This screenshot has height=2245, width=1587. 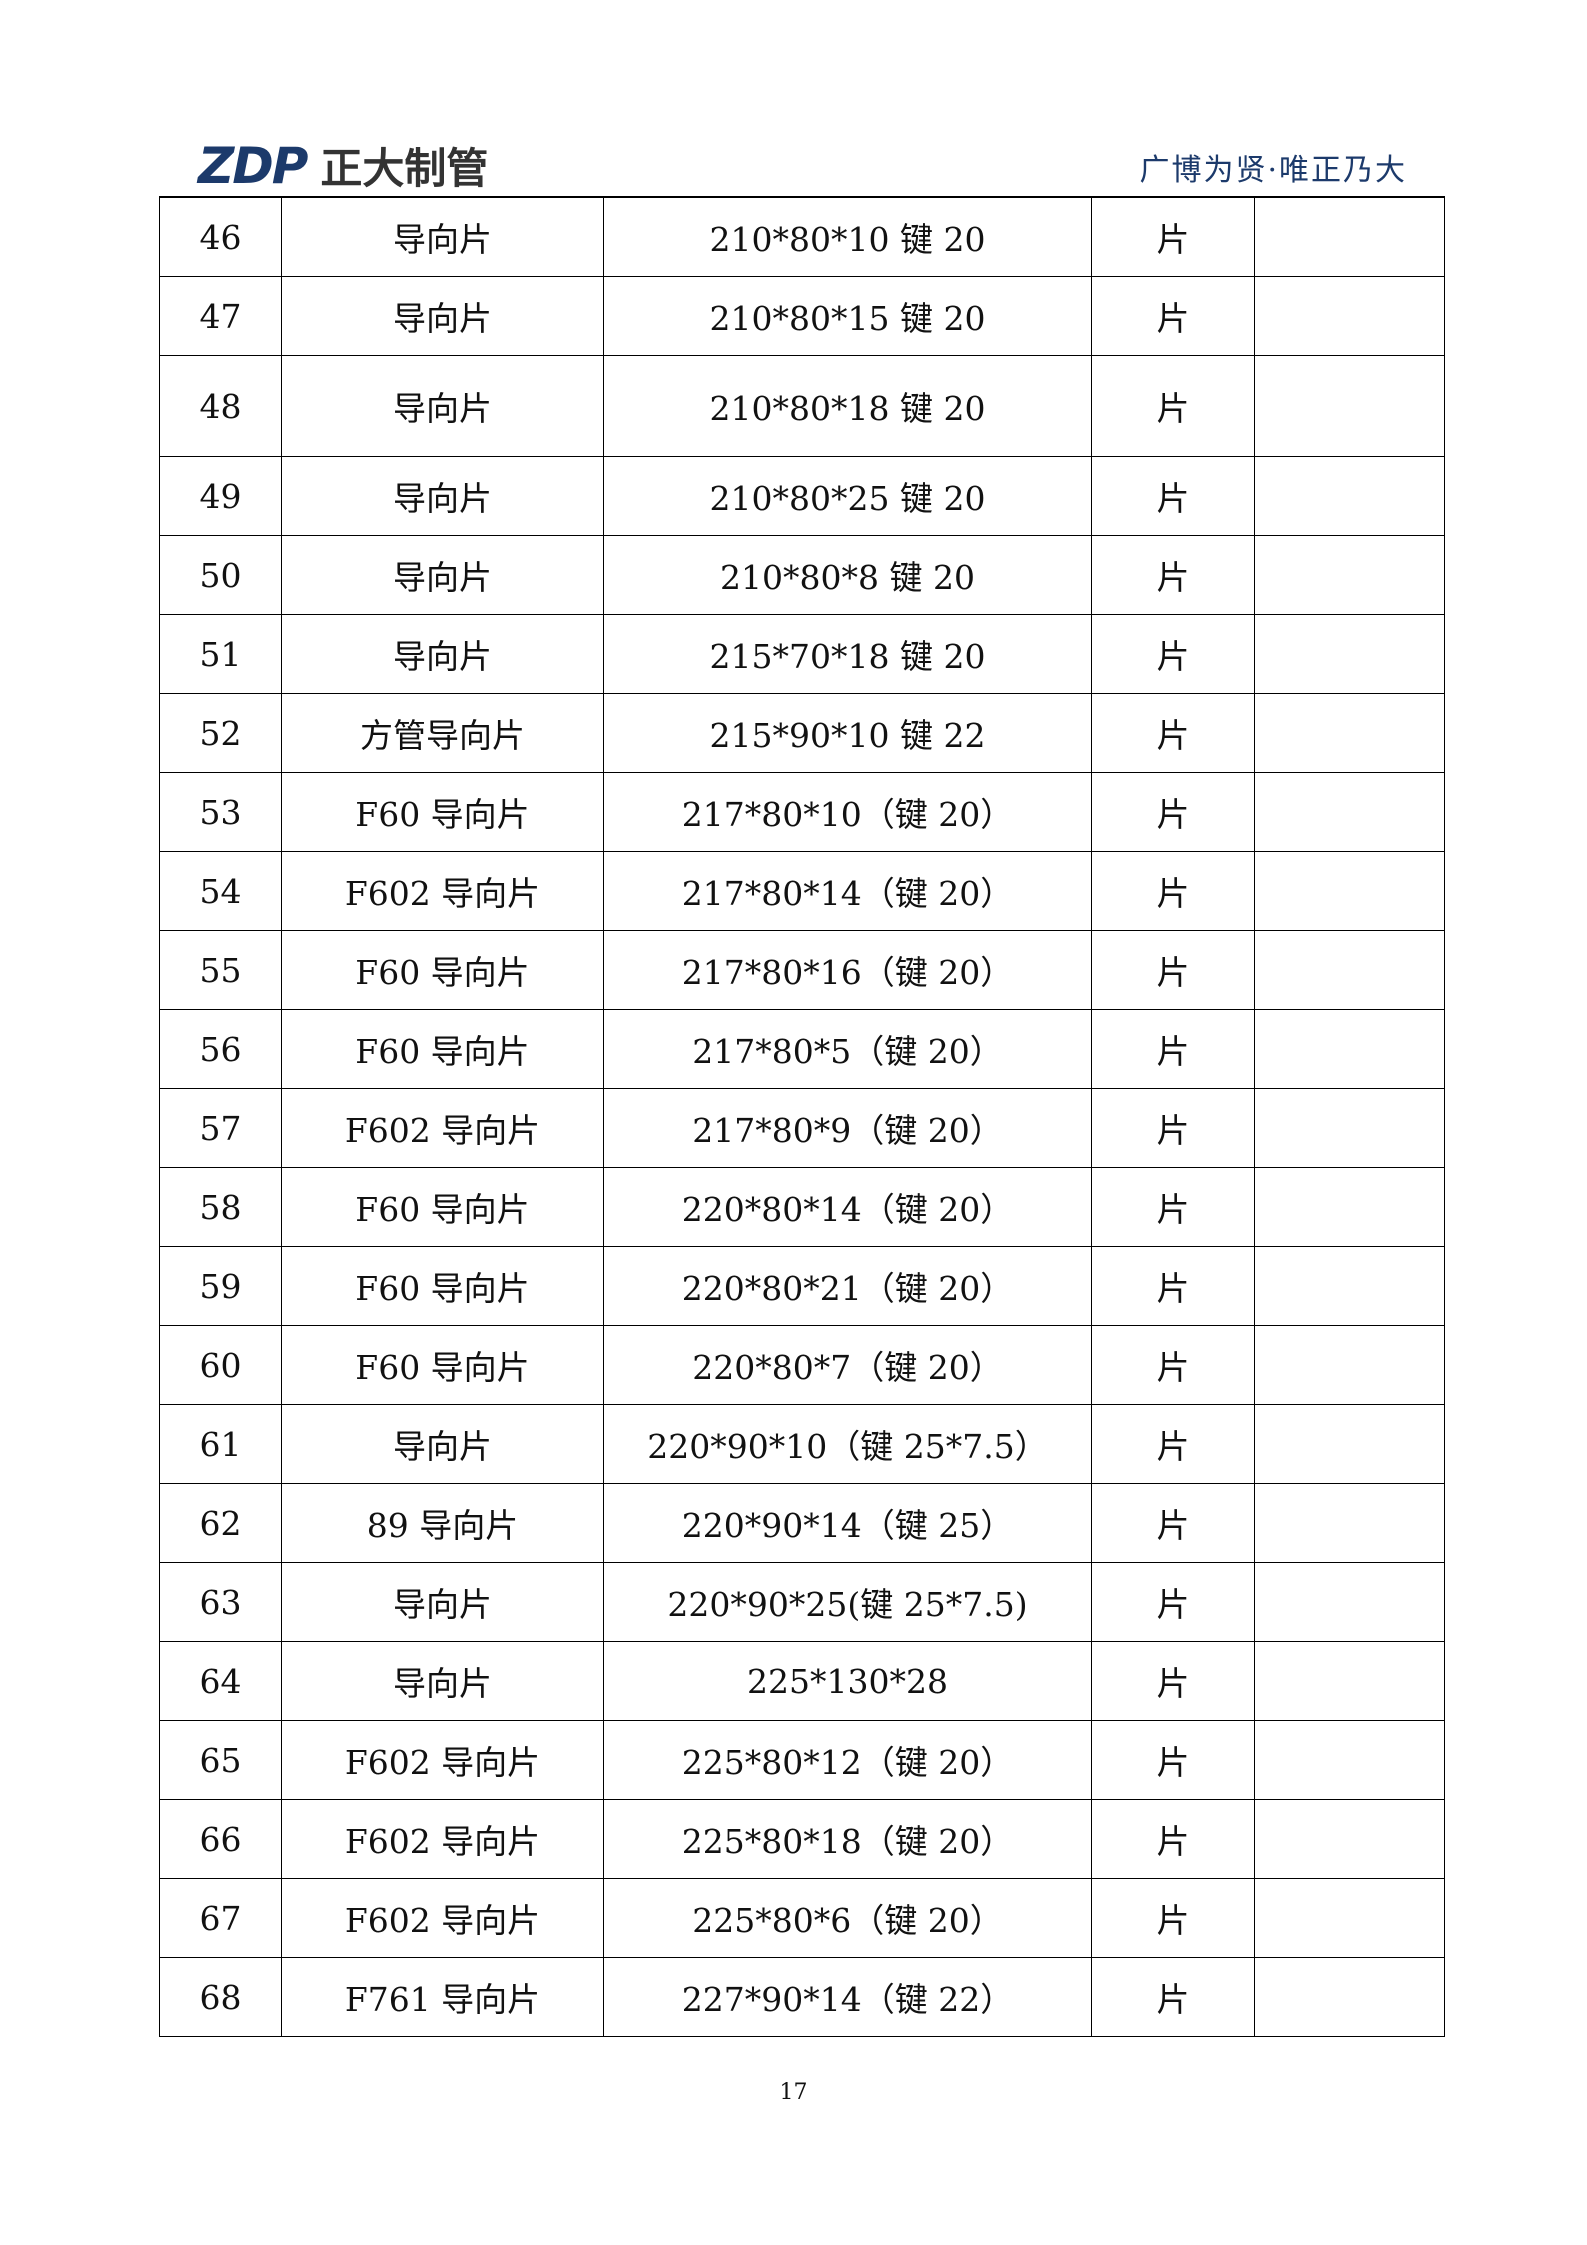 I want to click on table-row: 54 F602 导向片 217*80*14（键 20）片, so click(x=802, y=891).